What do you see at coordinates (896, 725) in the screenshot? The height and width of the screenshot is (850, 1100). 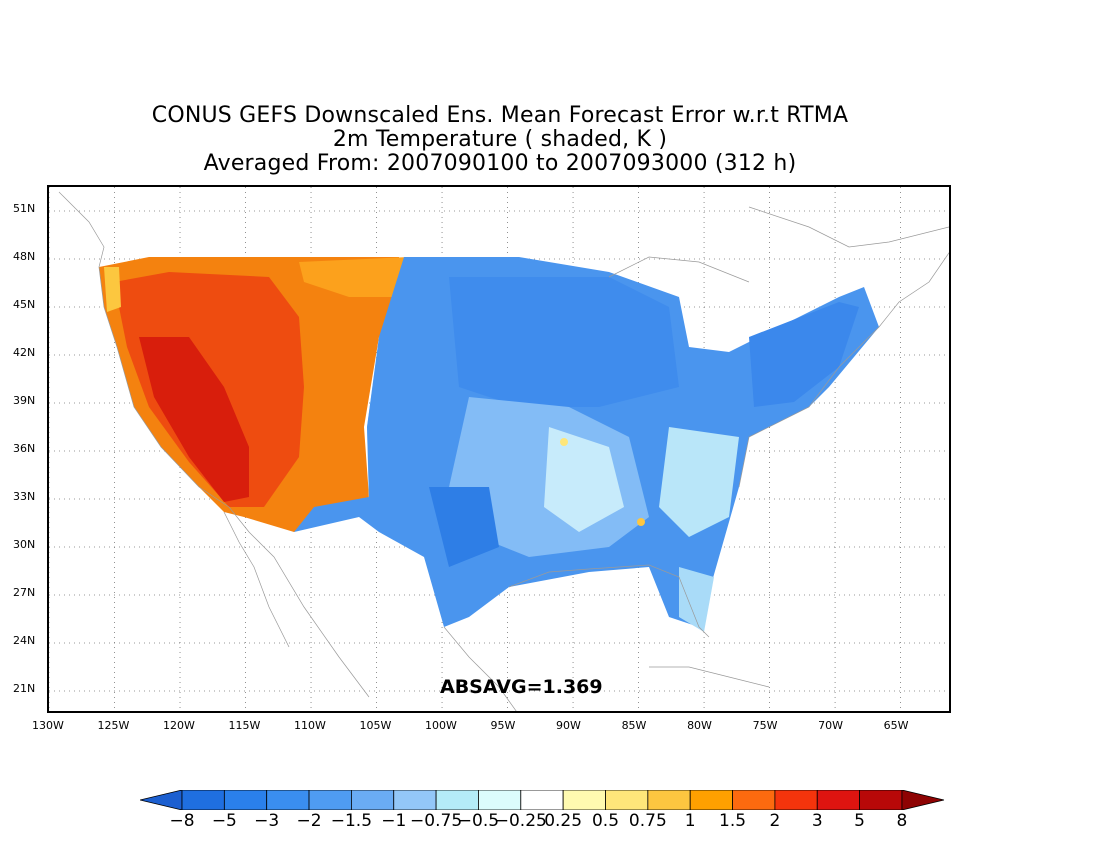 I see `lon-tick-label: 65W` at bounding box center [896, 725].